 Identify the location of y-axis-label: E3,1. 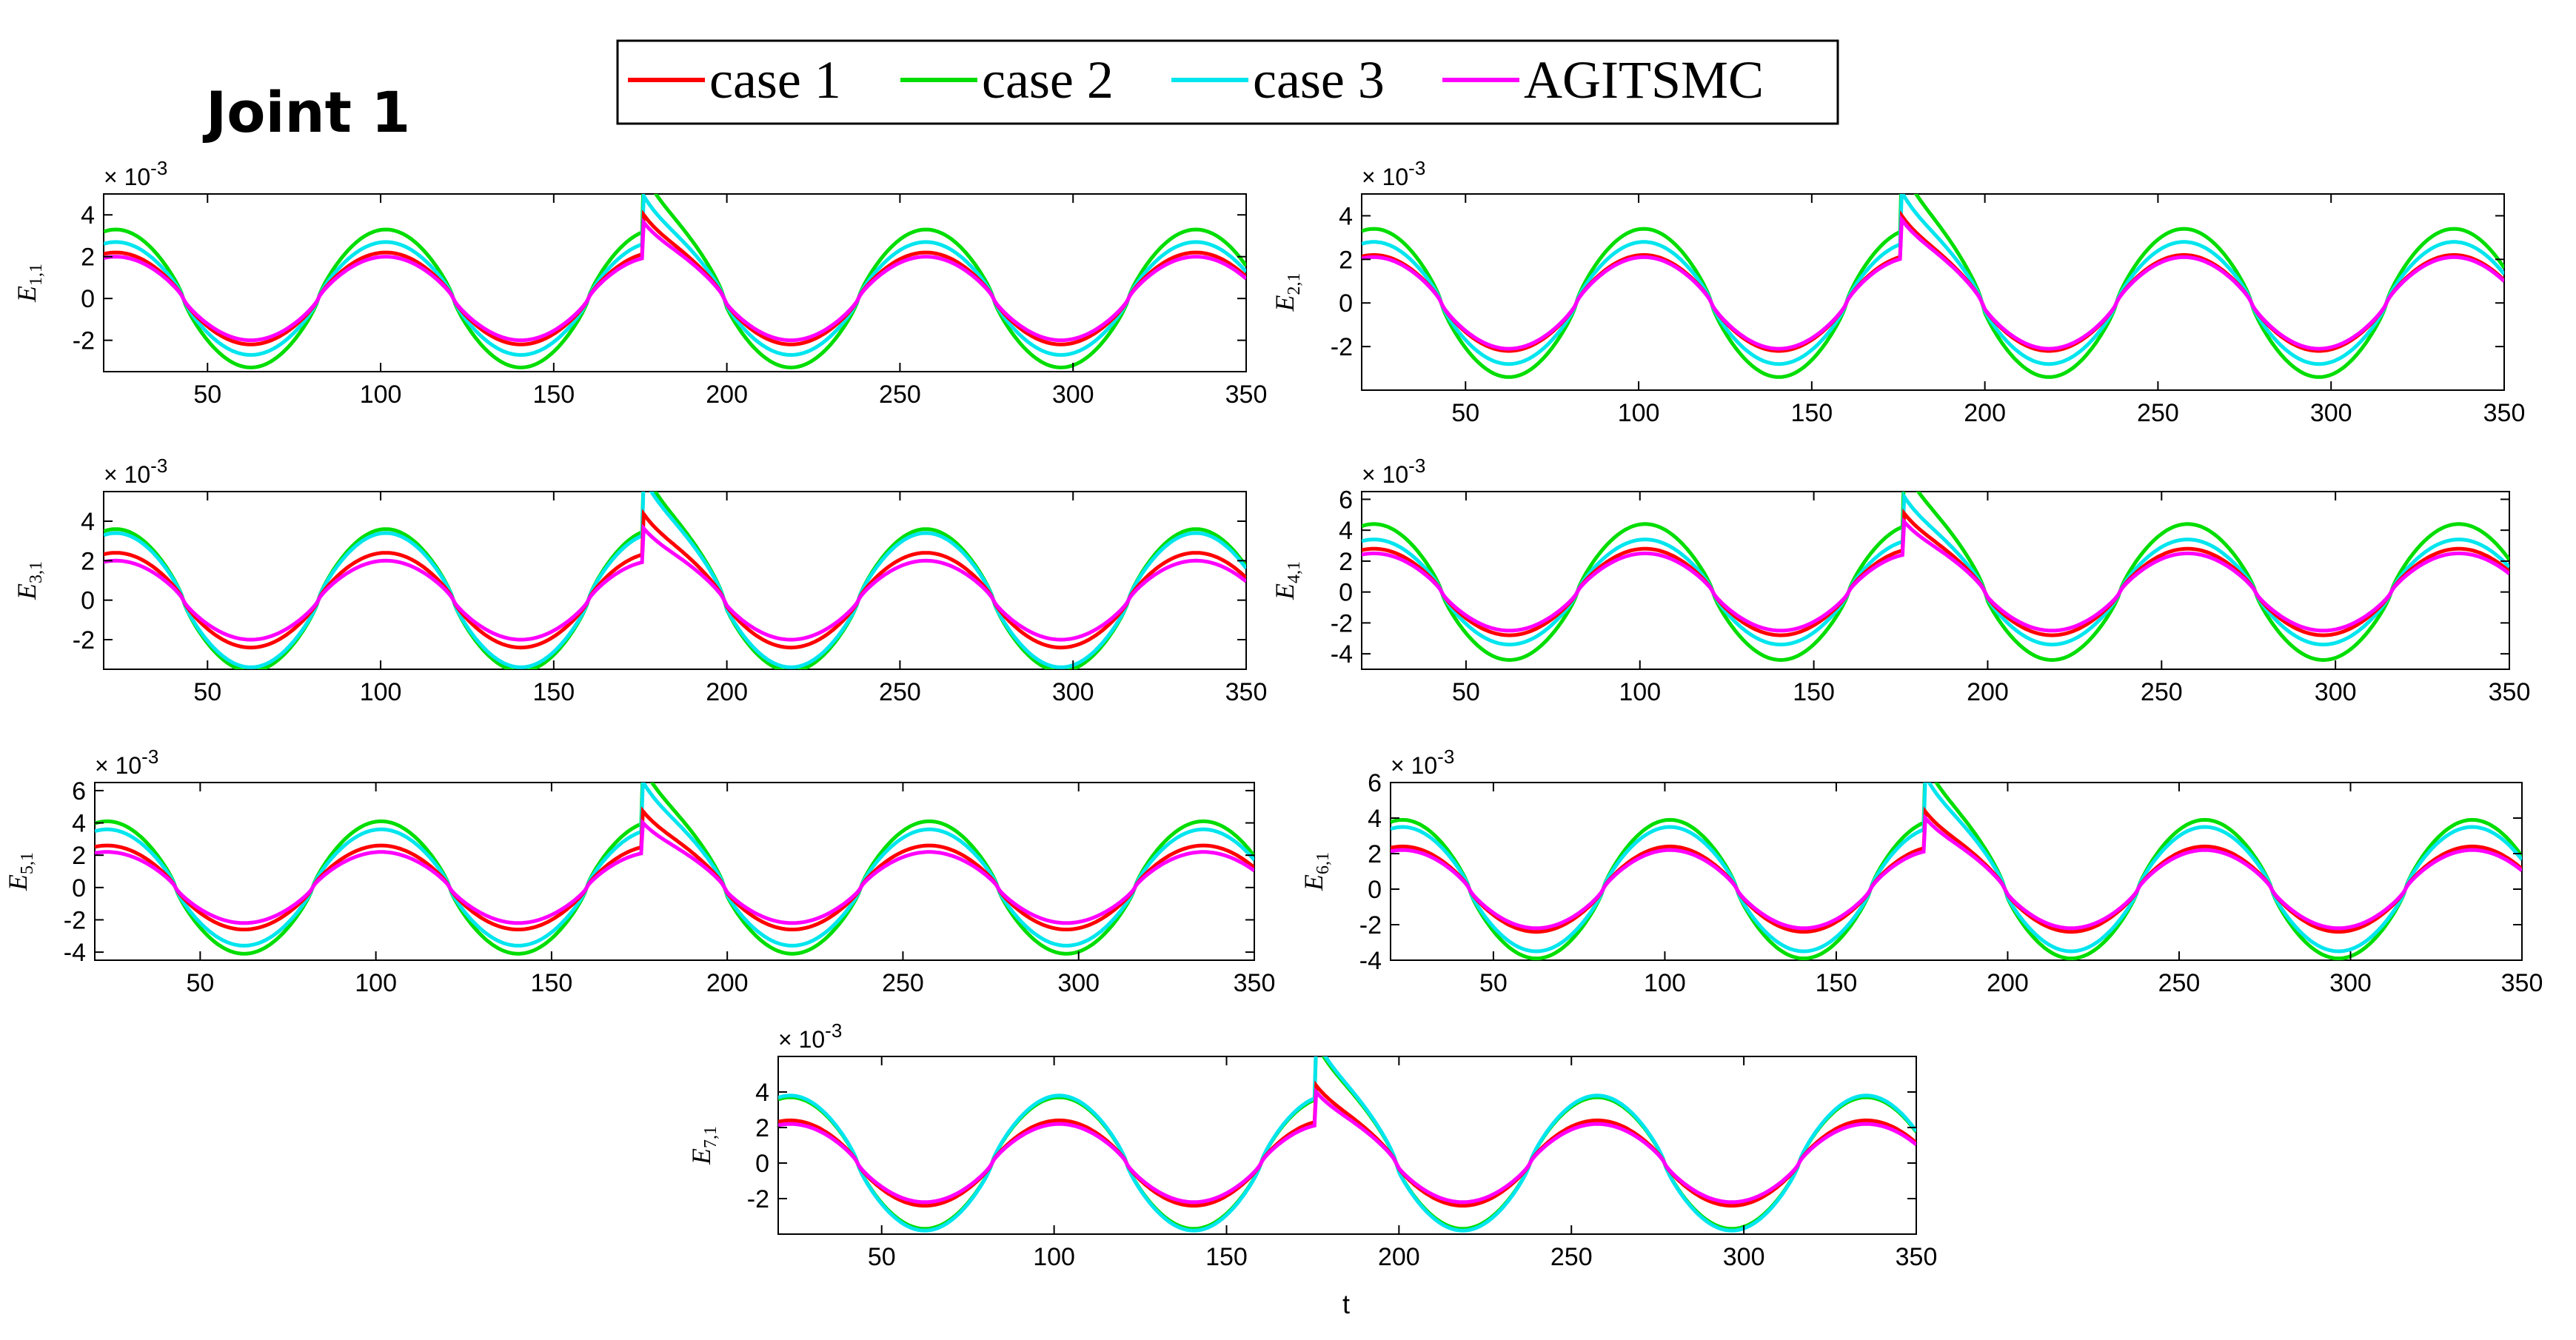
(29, 580).